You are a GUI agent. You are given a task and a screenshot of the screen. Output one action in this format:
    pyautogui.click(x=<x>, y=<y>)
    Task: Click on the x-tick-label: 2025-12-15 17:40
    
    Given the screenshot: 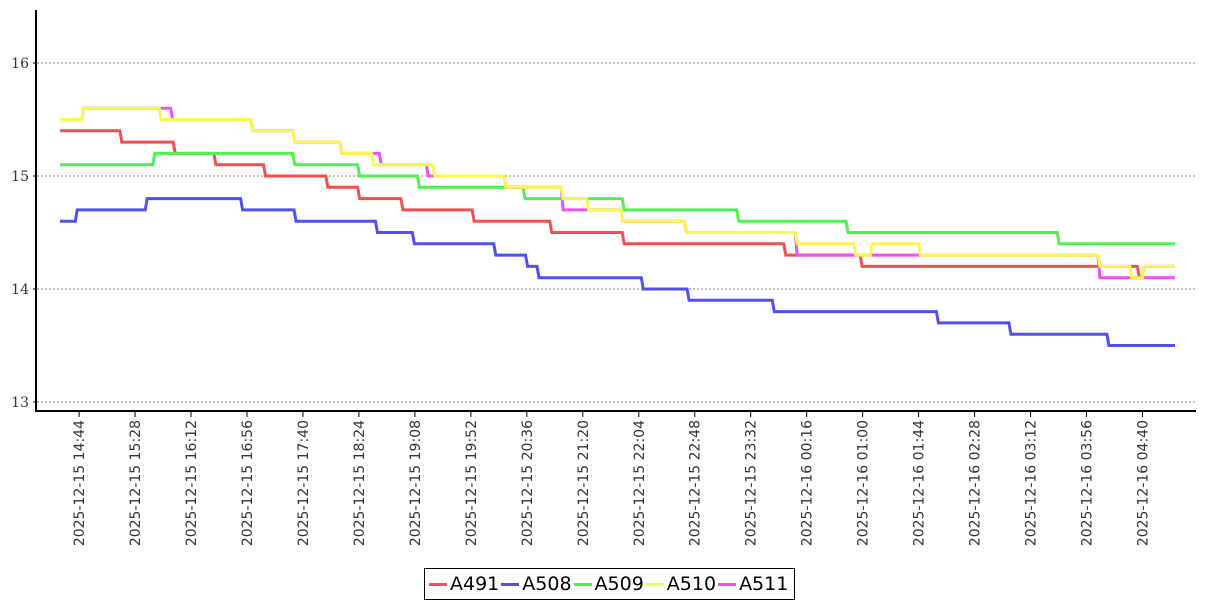 What is the action you would take?
    pyautogui.click(x=304, y=483)
    